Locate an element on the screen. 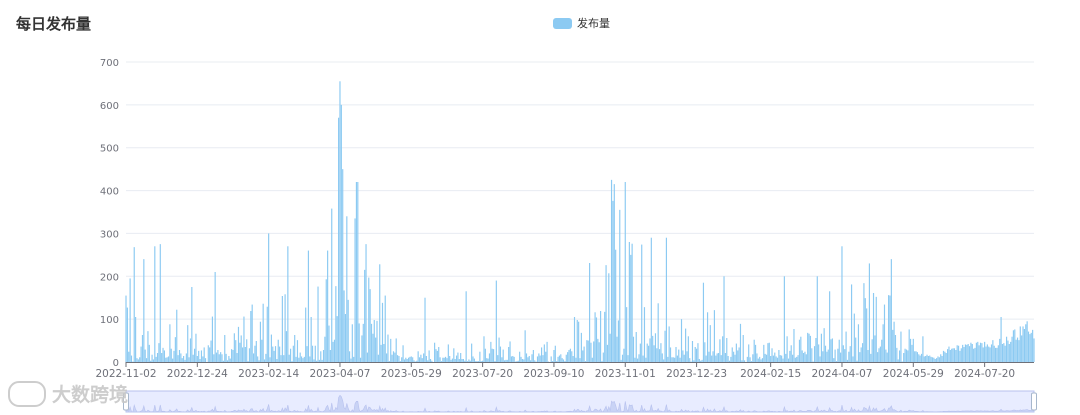  legend: 发布量 is located at coordinates (581, 23).